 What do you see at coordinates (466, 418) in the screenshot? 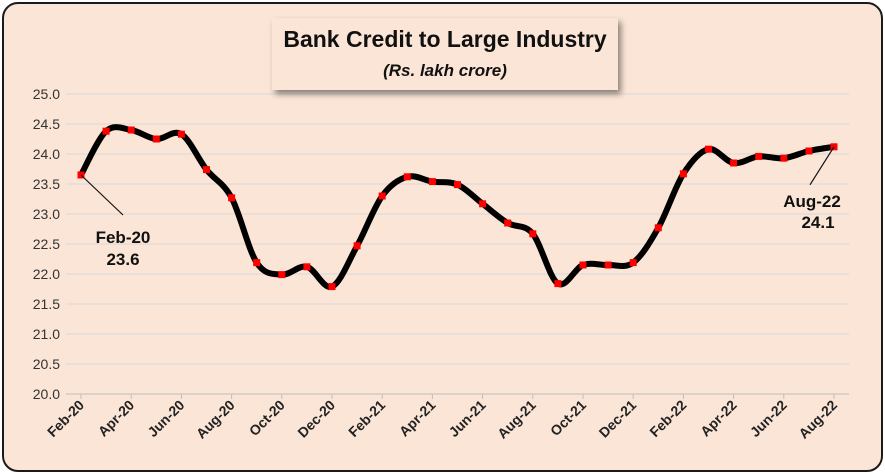
I see `x-tick-label: Jun-21` at bounding box center [466, 418].